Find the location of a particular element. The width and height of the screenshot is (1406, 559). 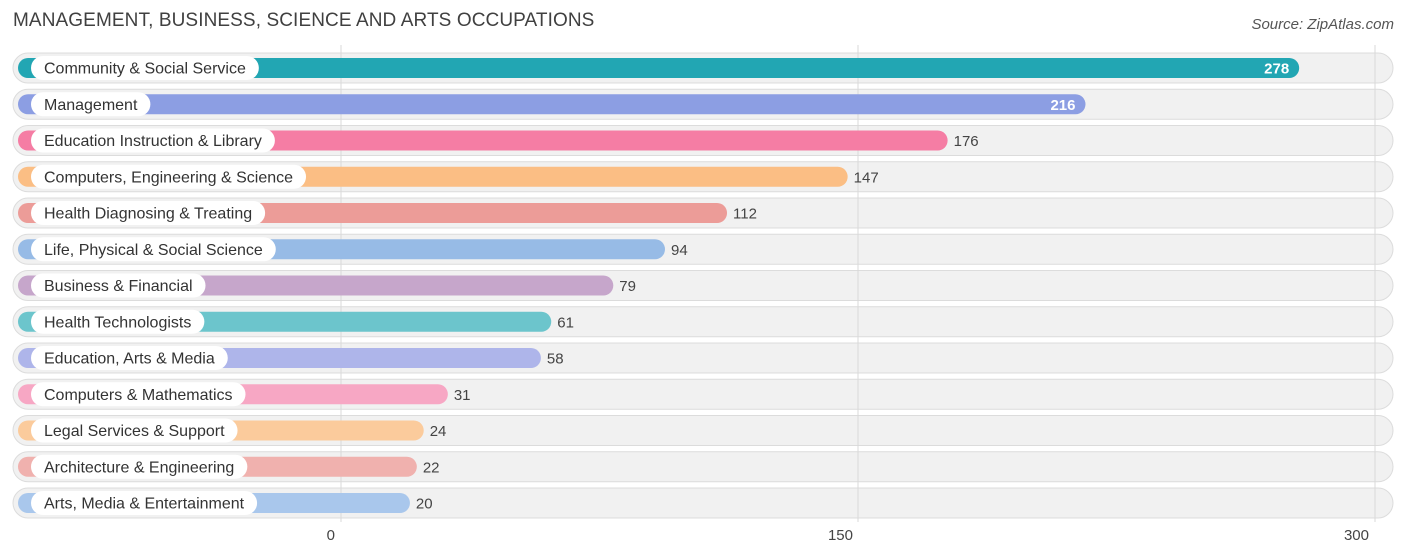

category-label: Arts, Media & Entertainment is located at coordinates (144, 504).